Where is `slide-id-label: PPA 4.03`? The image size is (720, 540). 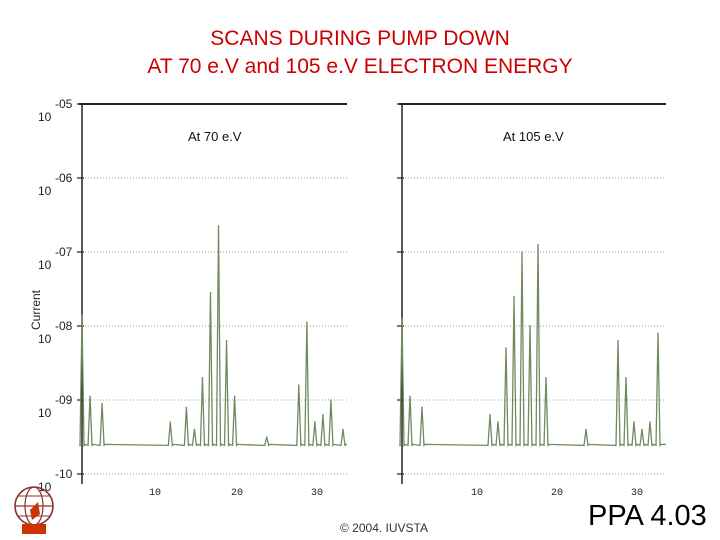 slide-id-label: PPA 4.03 is located at coordinates (647, 516).